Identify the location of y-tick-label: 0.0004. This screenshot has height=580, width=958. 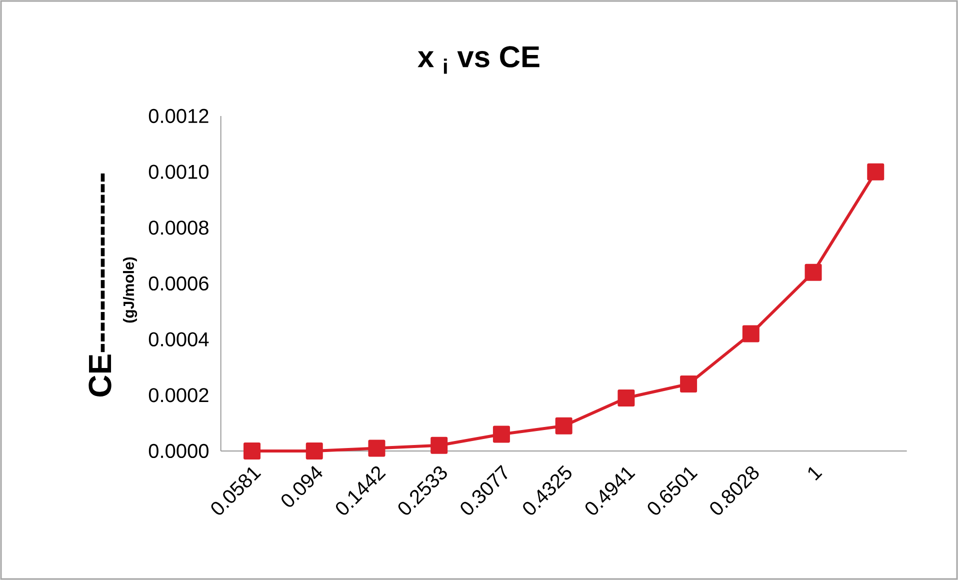
(178, 339).